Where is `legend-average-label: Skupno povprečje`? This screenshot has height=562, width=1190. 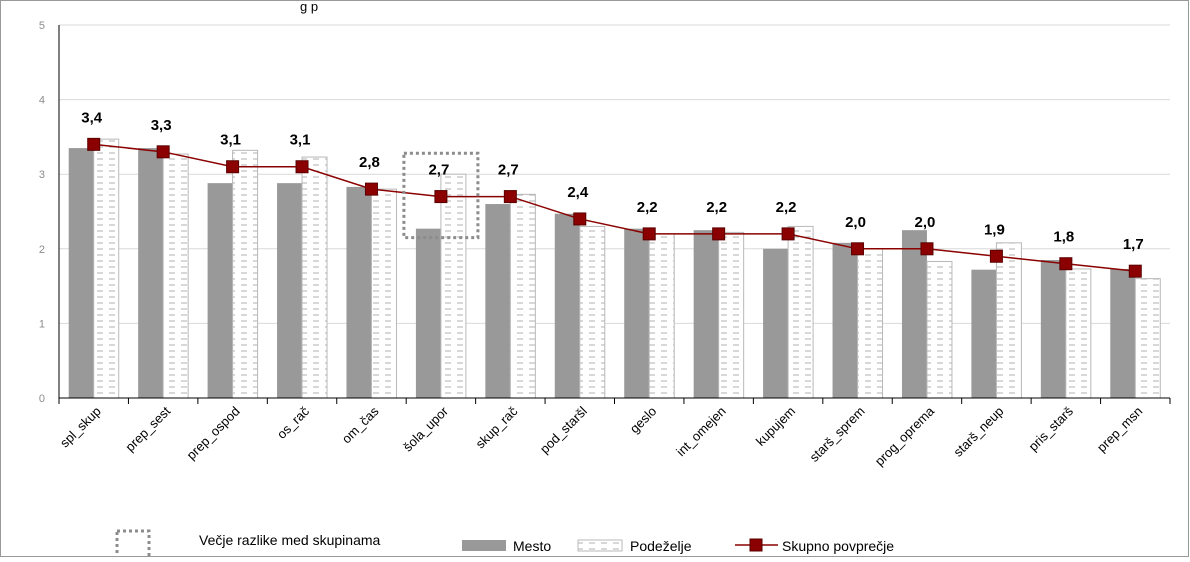
legend-average-label: Skupno povprečje is located at coordinates (838, 546).